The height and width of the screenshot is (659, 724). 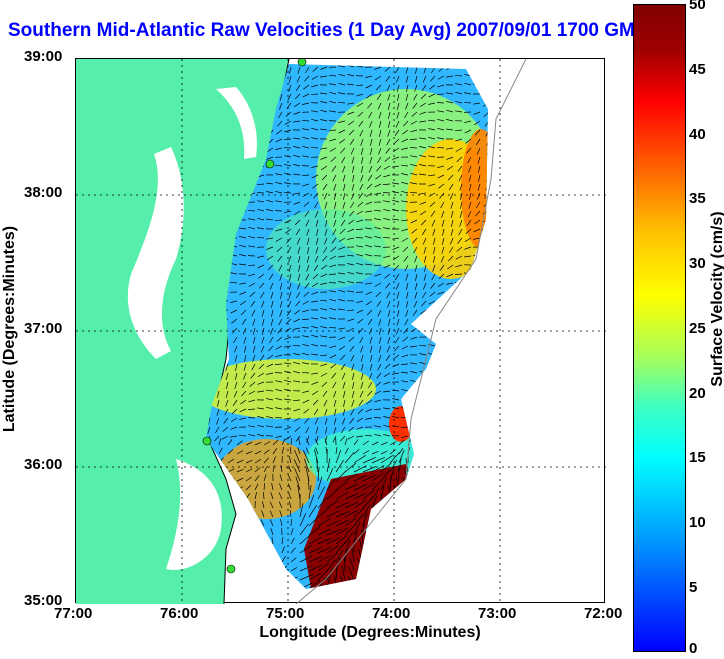 What do you see at coordinates (43, 600) in the screenshot?
I see `y-tick-label: 35:00` at bounding box center [43, 600].